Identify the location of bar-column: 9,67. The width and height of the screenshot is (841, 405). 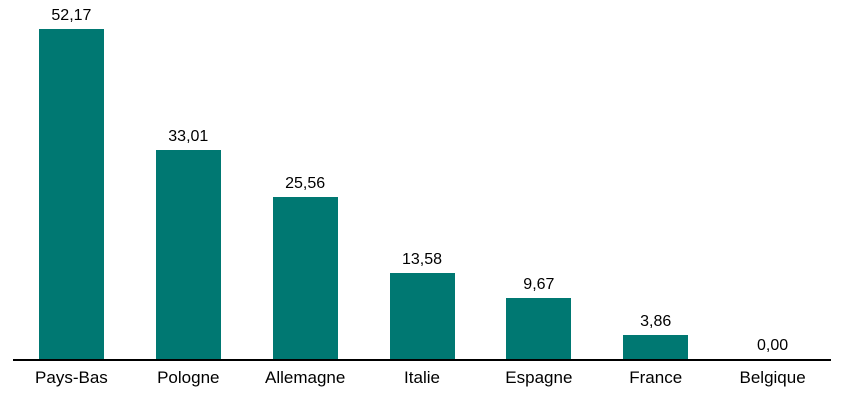
(538, 318).